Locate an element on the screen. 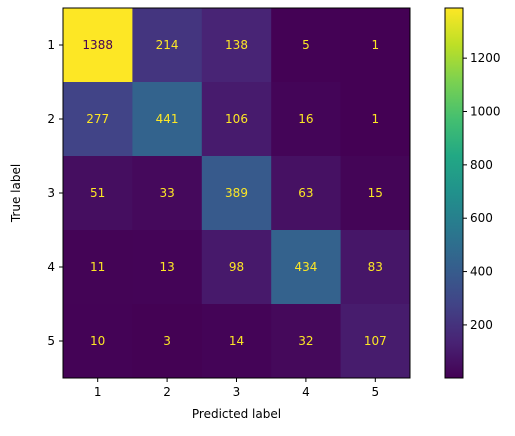  y-tick-label-5: 5 is located at coordinates (51, 341).